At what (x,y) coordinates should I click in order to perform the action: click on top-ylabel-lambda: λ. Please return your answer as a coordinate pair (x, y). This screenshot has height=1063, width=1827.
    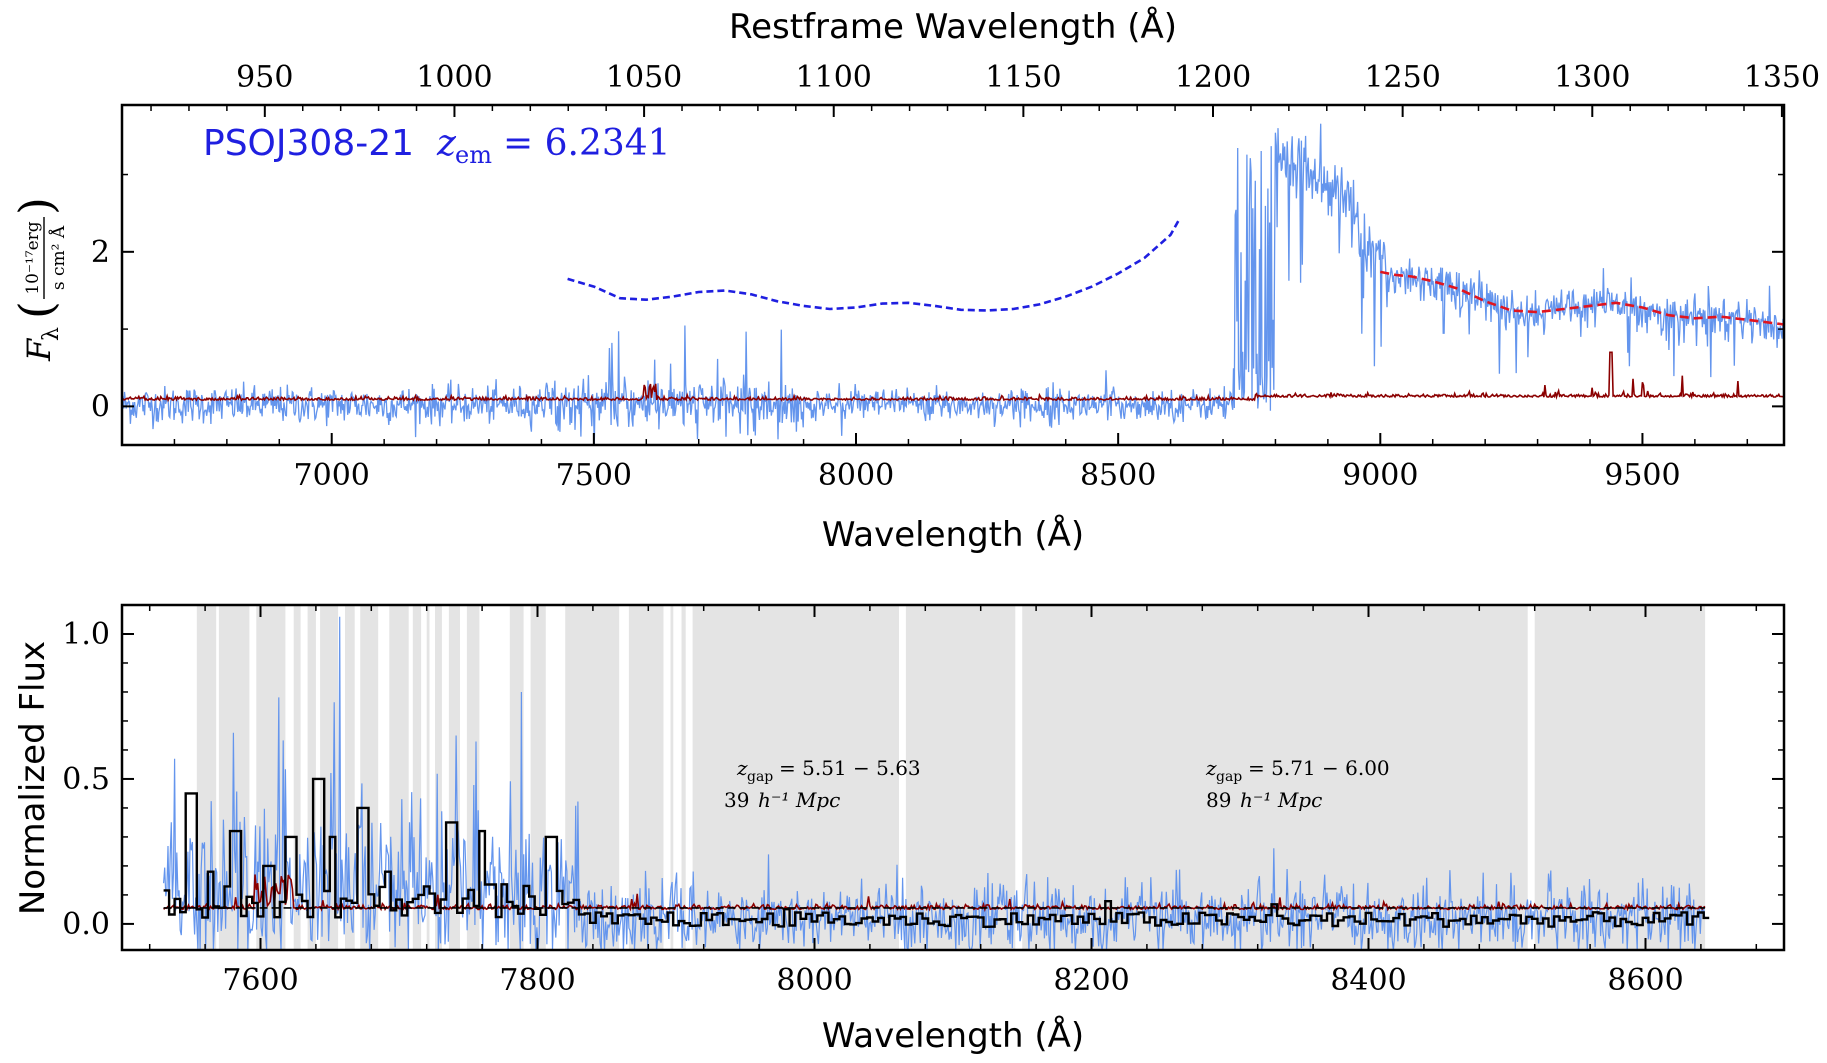
    Looking at the image, I should click on (51, 334).